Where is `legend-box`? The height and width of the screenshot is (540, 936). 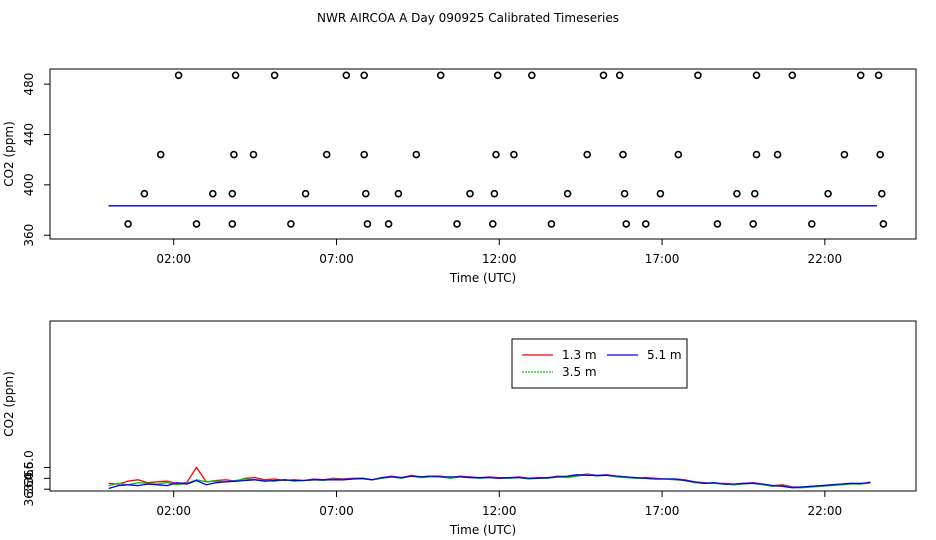 legend-box is located at coordinates (599, 363).